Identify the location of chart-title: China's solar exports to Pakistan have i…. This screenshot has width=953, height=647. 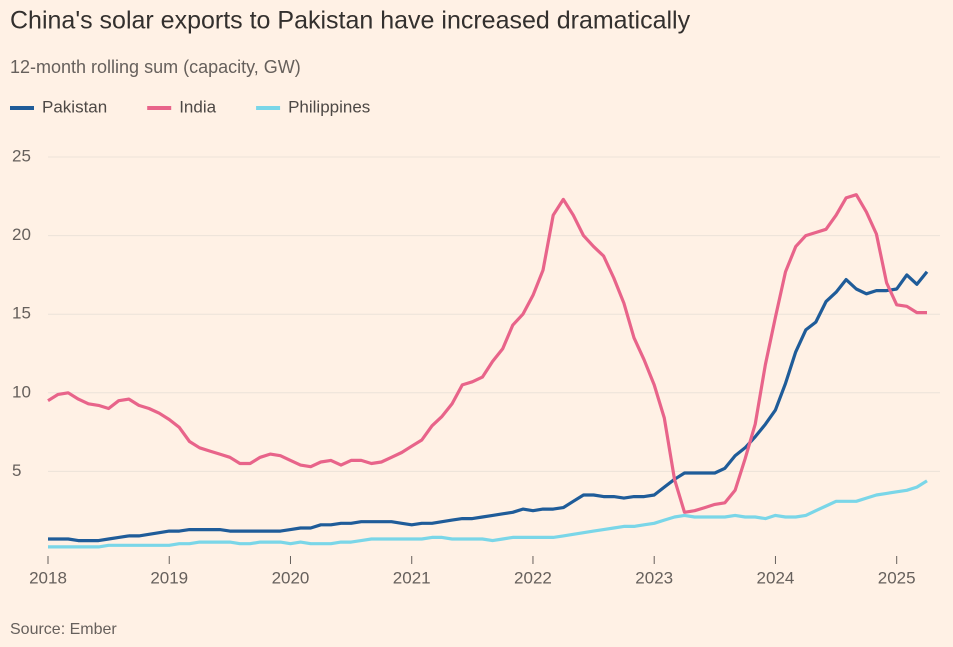
(350, 21).